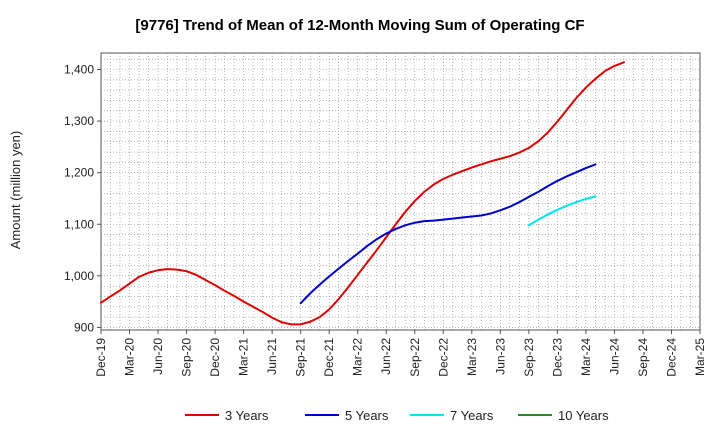  What do you see at coordinates (272, 356) in the screenshot?
I see `x-tick-label: Jun-21` at bounding box center [272, 356].